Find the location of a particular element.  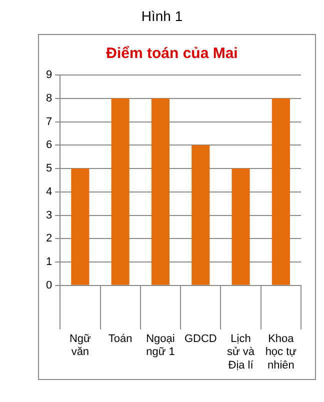

y-tick-label: 8 is located at coordinates (49, 98).